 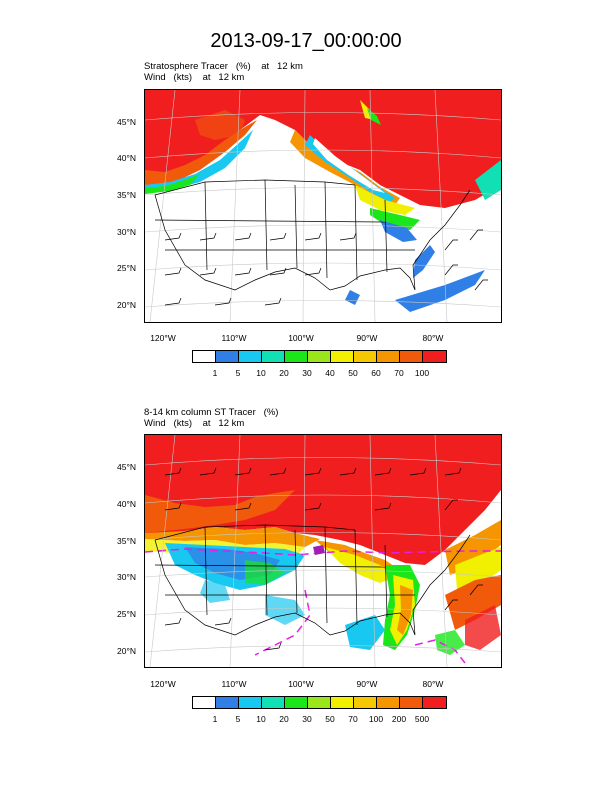 What do you see at coordinates (353, 719) in the screenshot?
I see `colorbar-2-label: 70` at bounding box center [353, 719].